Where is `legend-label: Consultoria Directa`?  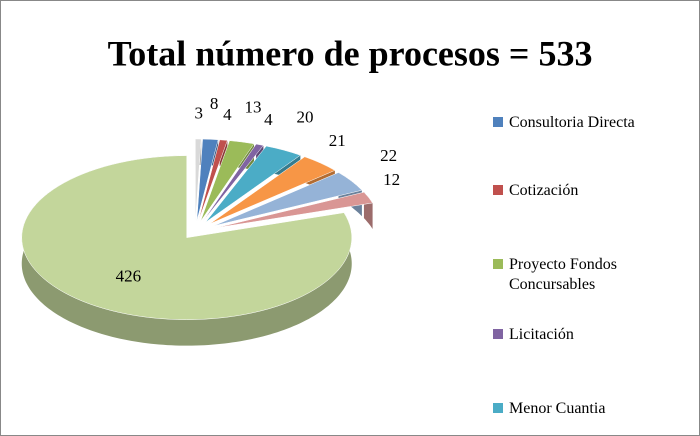
legend-label: Consultoria Directa is located at coordinates (572, 122).